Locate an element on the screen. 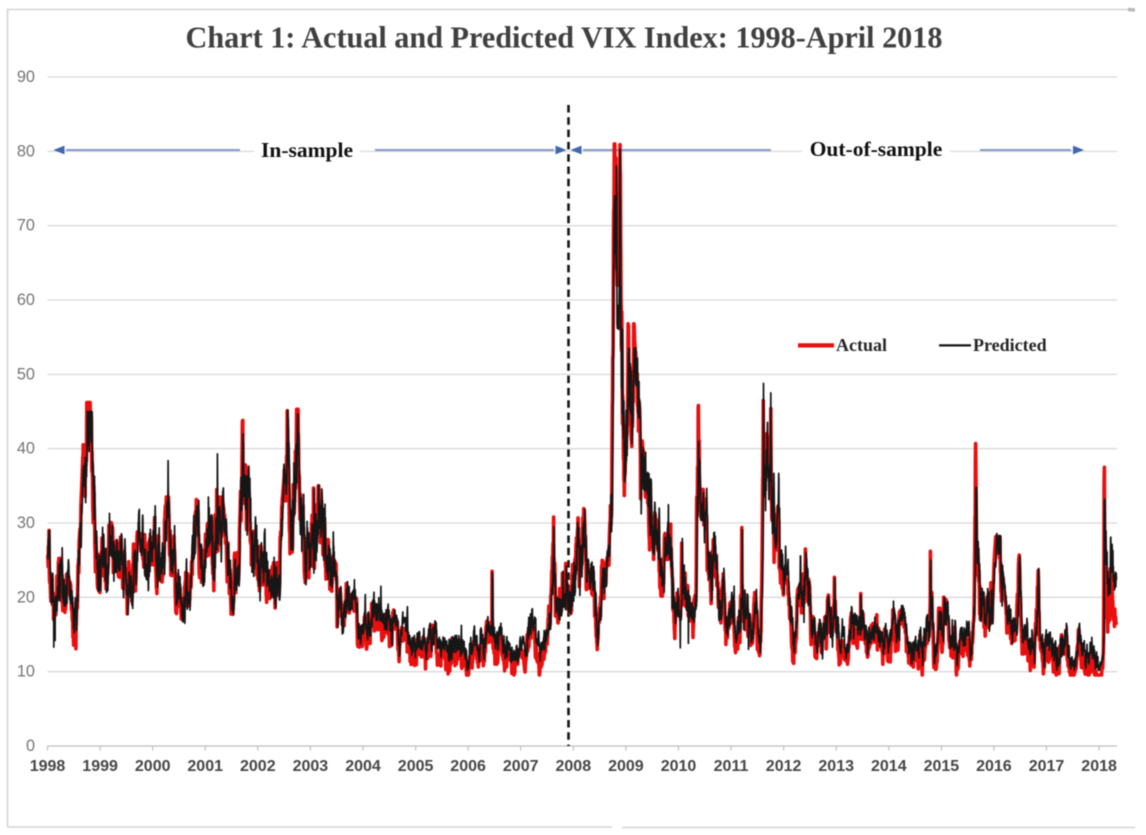  svg-text: 2003 is located at coordinates (311, 766).